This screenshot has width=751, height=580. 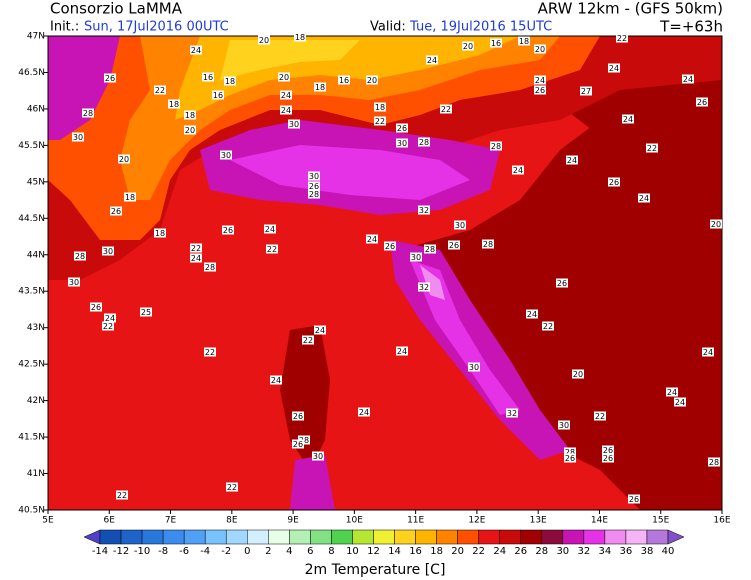 I want to click on init-label: Init.:, so click(x=64, y=27).